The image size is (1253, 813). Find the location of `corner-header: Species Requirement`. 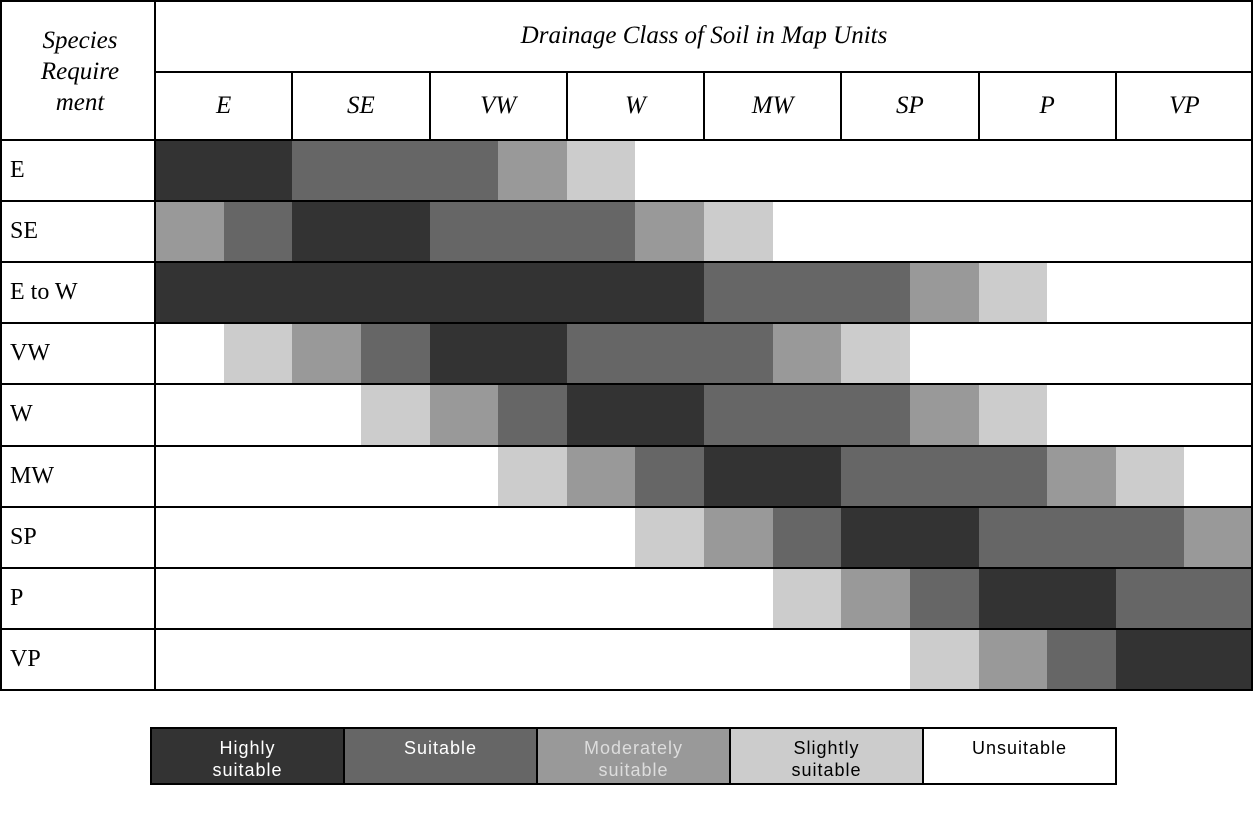

corner-header: Species Requirement is located at coordinates (80, 71).